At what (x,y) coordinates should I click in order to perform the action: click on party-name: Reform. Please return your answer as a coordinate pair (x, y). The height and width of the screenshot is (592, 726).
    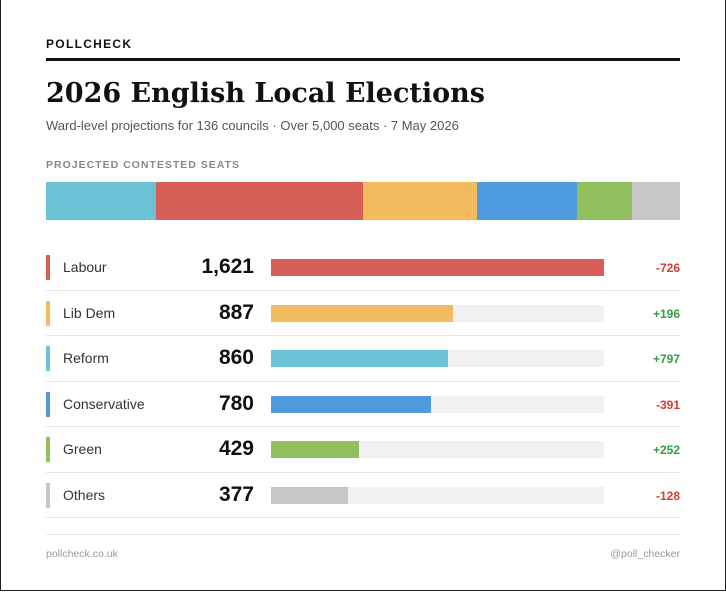
    Looking at the image, I should click on (86, 358).